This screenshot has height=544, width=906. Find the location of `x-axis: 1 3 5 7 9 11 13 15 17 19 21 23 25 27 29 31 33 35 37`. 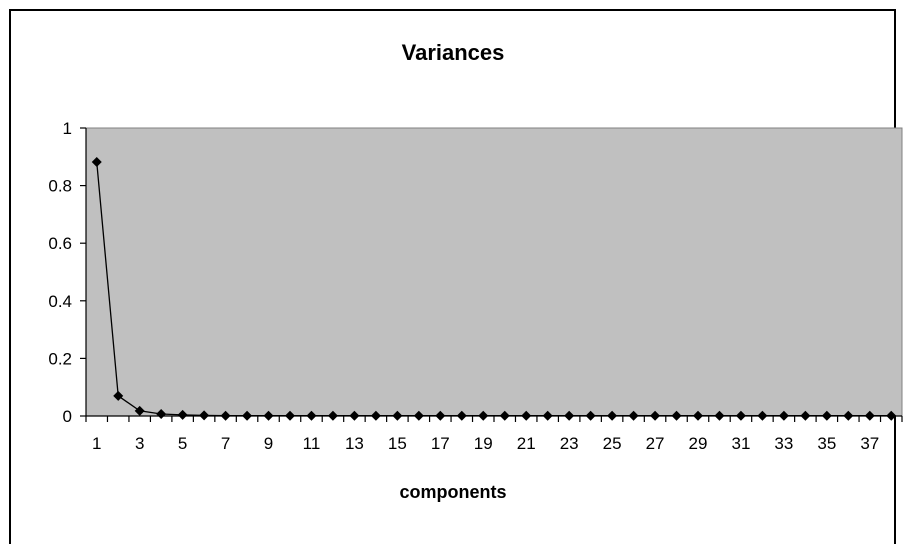

x-axis: 1 3 5 7 9 11 13 15 17 19 21 23 25 27 29 31 33 35 37 is located at coordinates (494, 434).